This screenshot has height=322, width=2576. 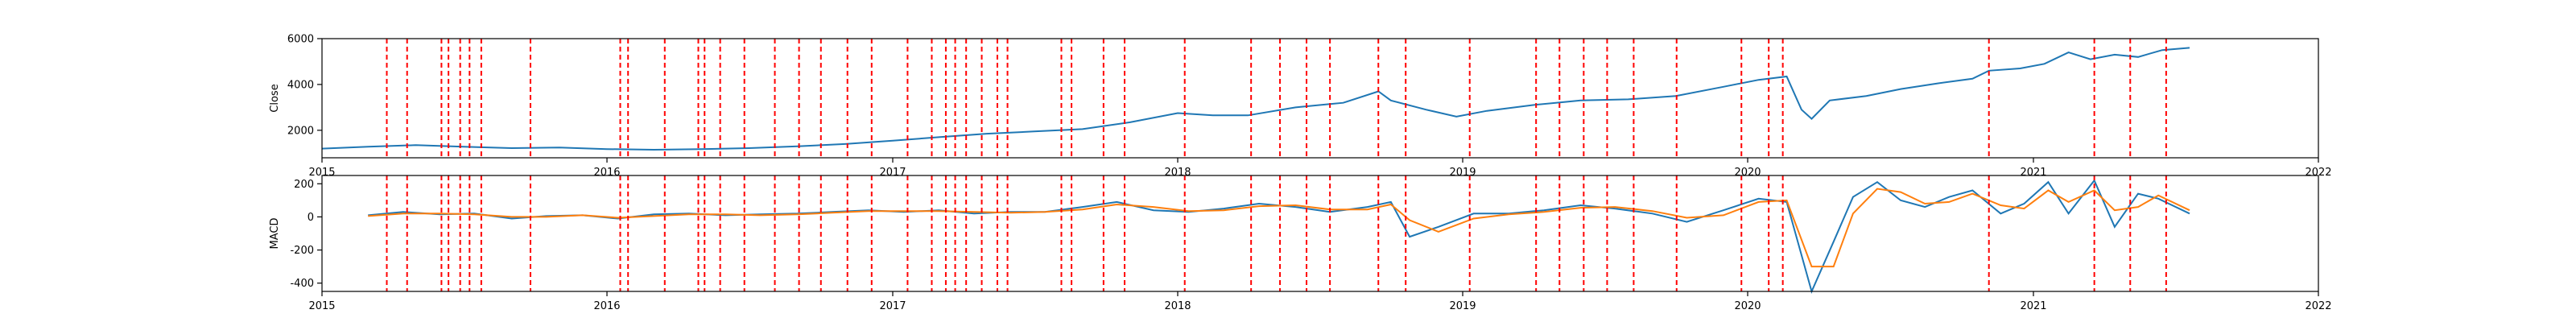 I want to click on y-axis-label: MACD, so click(x=275, y=234).